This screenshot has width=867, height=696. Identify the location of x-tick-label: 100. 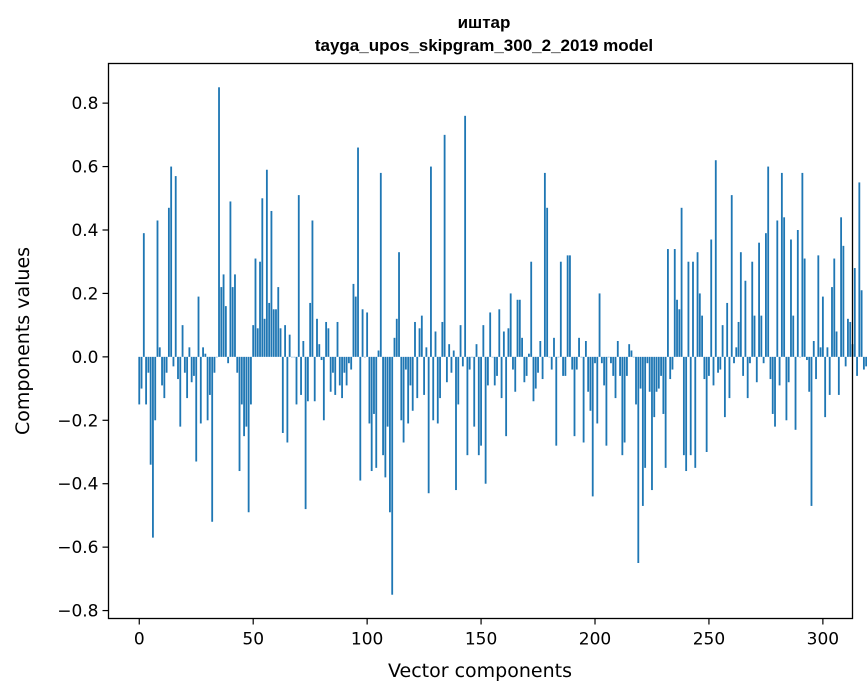
(367, 640).